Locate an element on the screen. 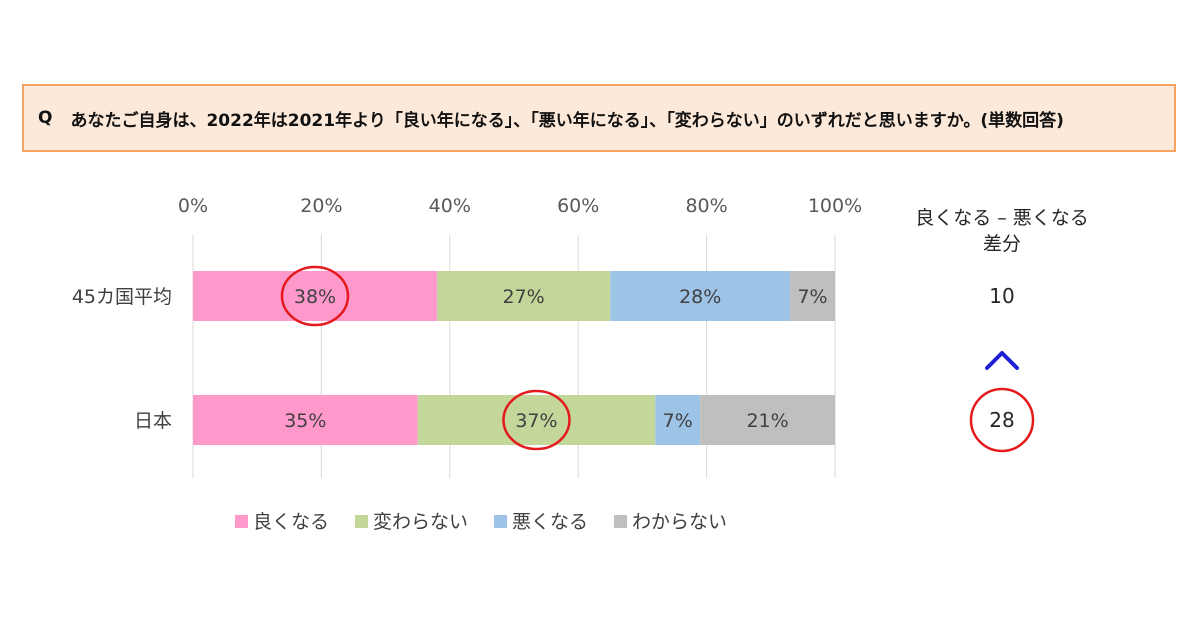 The height and width of the screenshot is (630, 1200). x-tick-label: 20% is located at coordinates (321, 206).